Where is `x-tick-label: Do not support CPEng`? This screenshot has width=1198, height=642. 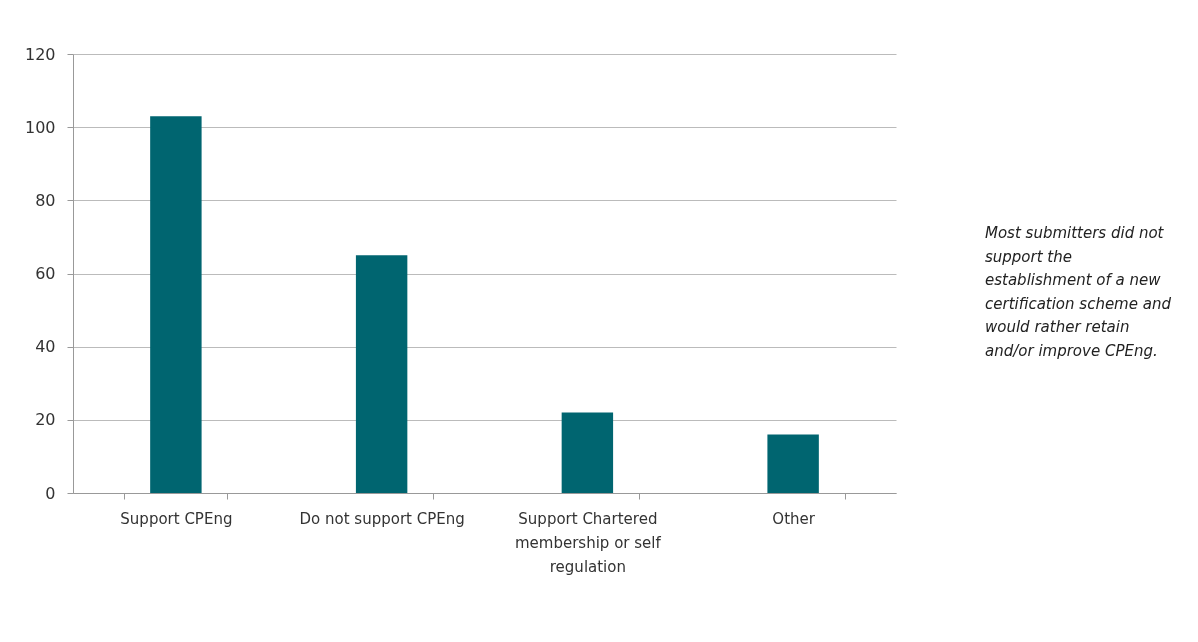 x-tick-label: Do not support CPEng is located at coordinates (382, 518).